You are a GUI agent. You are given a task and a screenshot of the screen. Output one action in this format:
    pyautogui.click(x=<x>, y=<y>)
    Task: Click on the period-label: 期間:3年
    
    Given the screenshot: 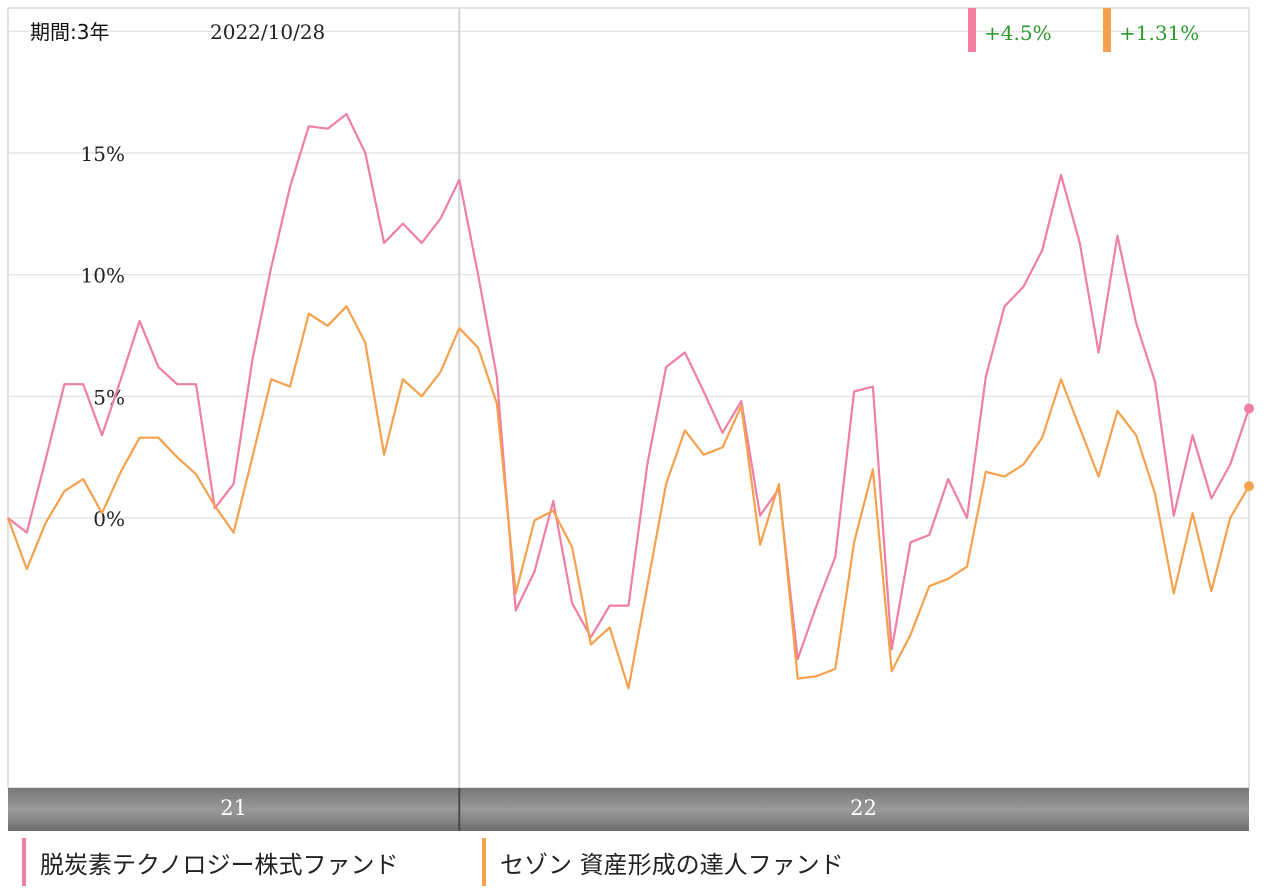 What is the action you would take?
    pyautogui.click(x=69, y=32)
    